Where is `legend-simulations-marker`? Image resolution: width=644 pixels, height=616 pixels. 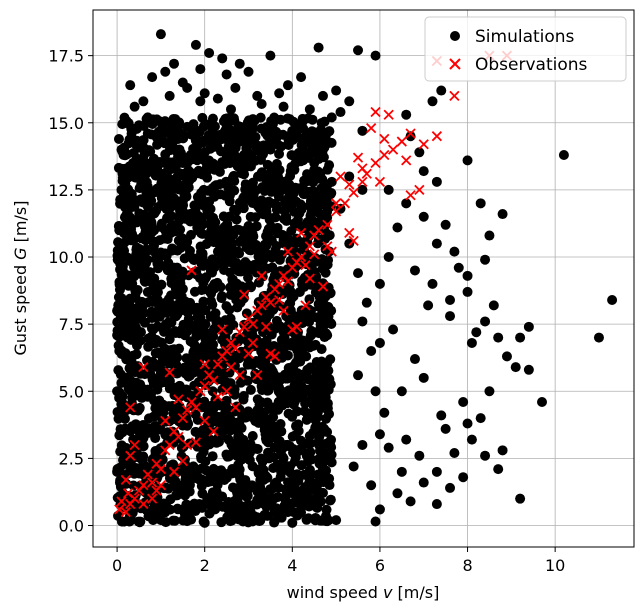
legend-simulations-marker is located at coordinates (455, 36).